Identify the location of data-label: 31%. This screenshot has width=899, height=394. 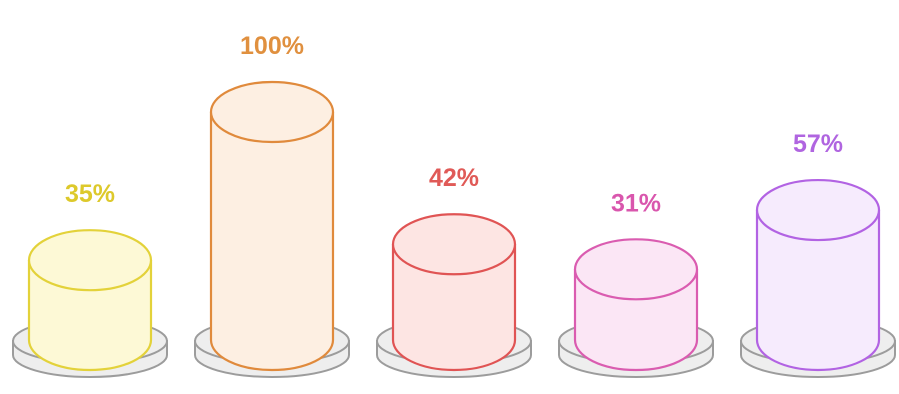
(636, 203).